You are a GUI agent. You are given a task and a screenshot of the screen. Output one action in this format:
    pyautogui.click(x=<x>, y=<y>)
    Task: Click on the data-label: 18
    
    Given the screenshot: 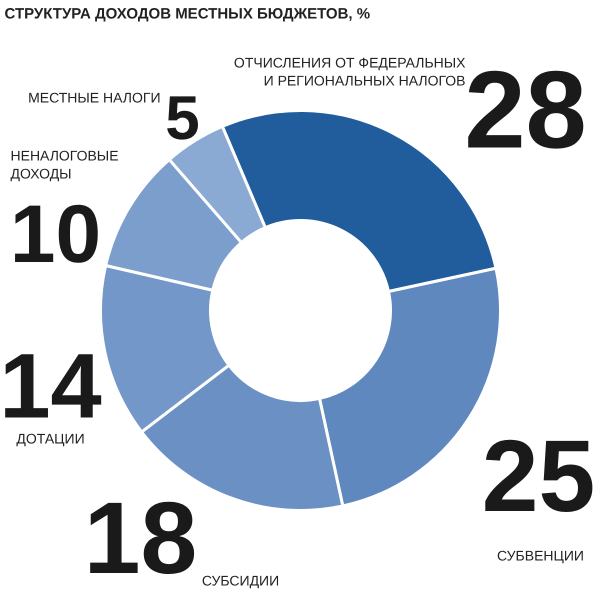 What is the action you would take?
    pyautogui.click(x=141, y=537)
    